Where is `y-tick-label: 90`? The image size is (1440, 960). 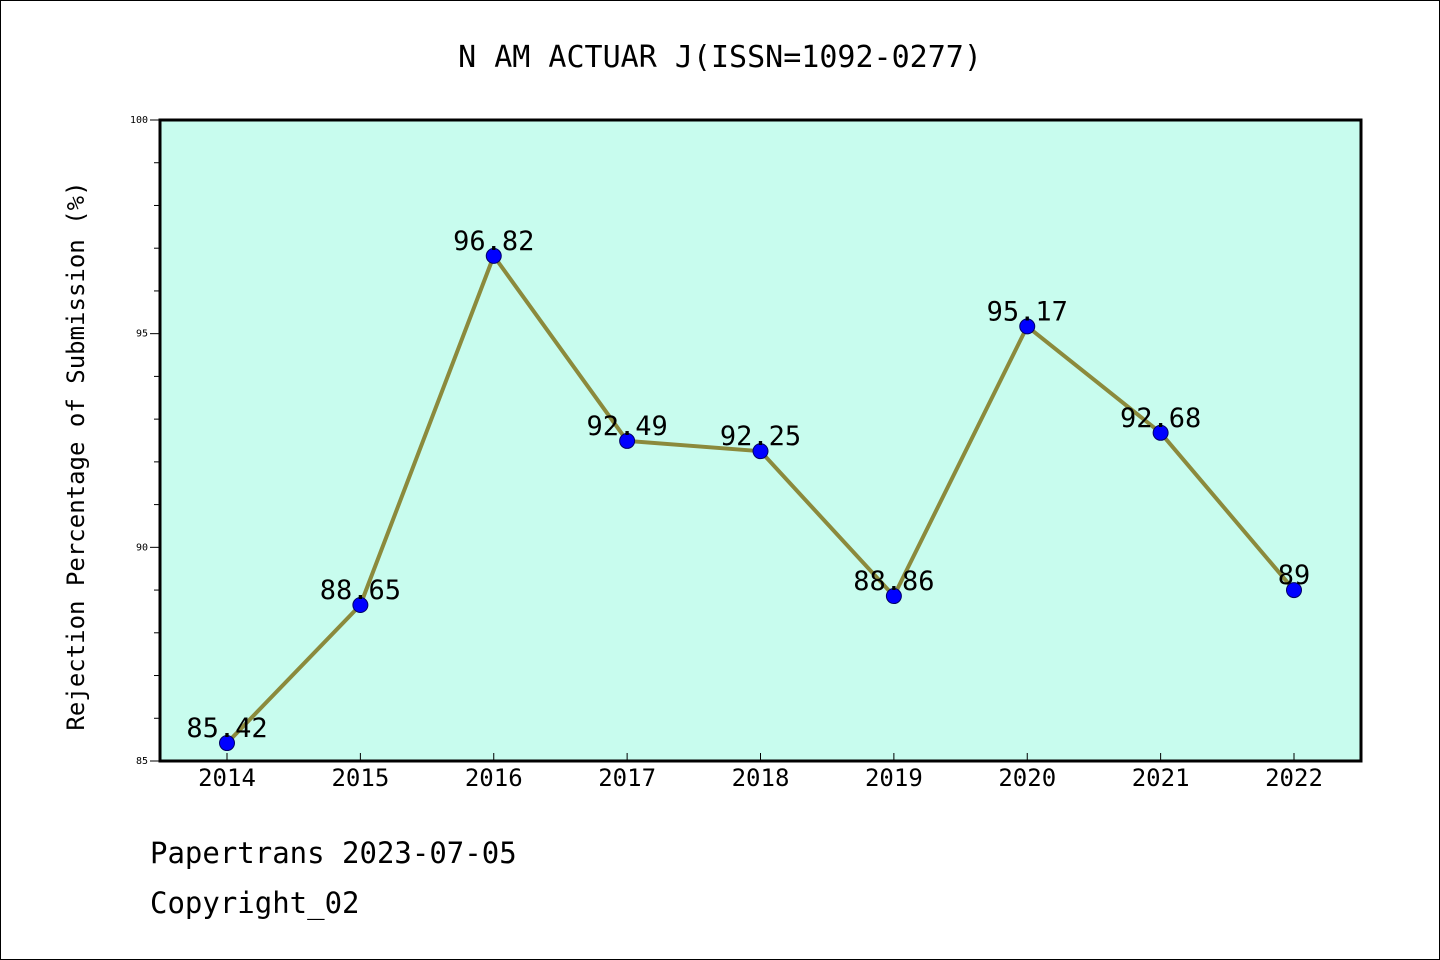 y-tick-label: 90 is located at coordinates (142, 547).